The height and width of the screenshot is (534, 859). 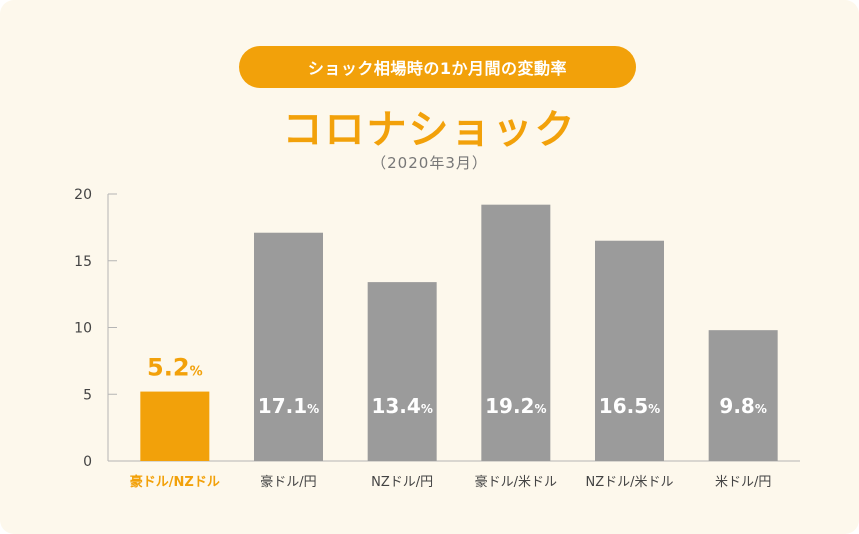 What do you see at coordinates (83, 195) in the screenshot?
I see `y-tick-label: 20` at bounding box center [83, 195].